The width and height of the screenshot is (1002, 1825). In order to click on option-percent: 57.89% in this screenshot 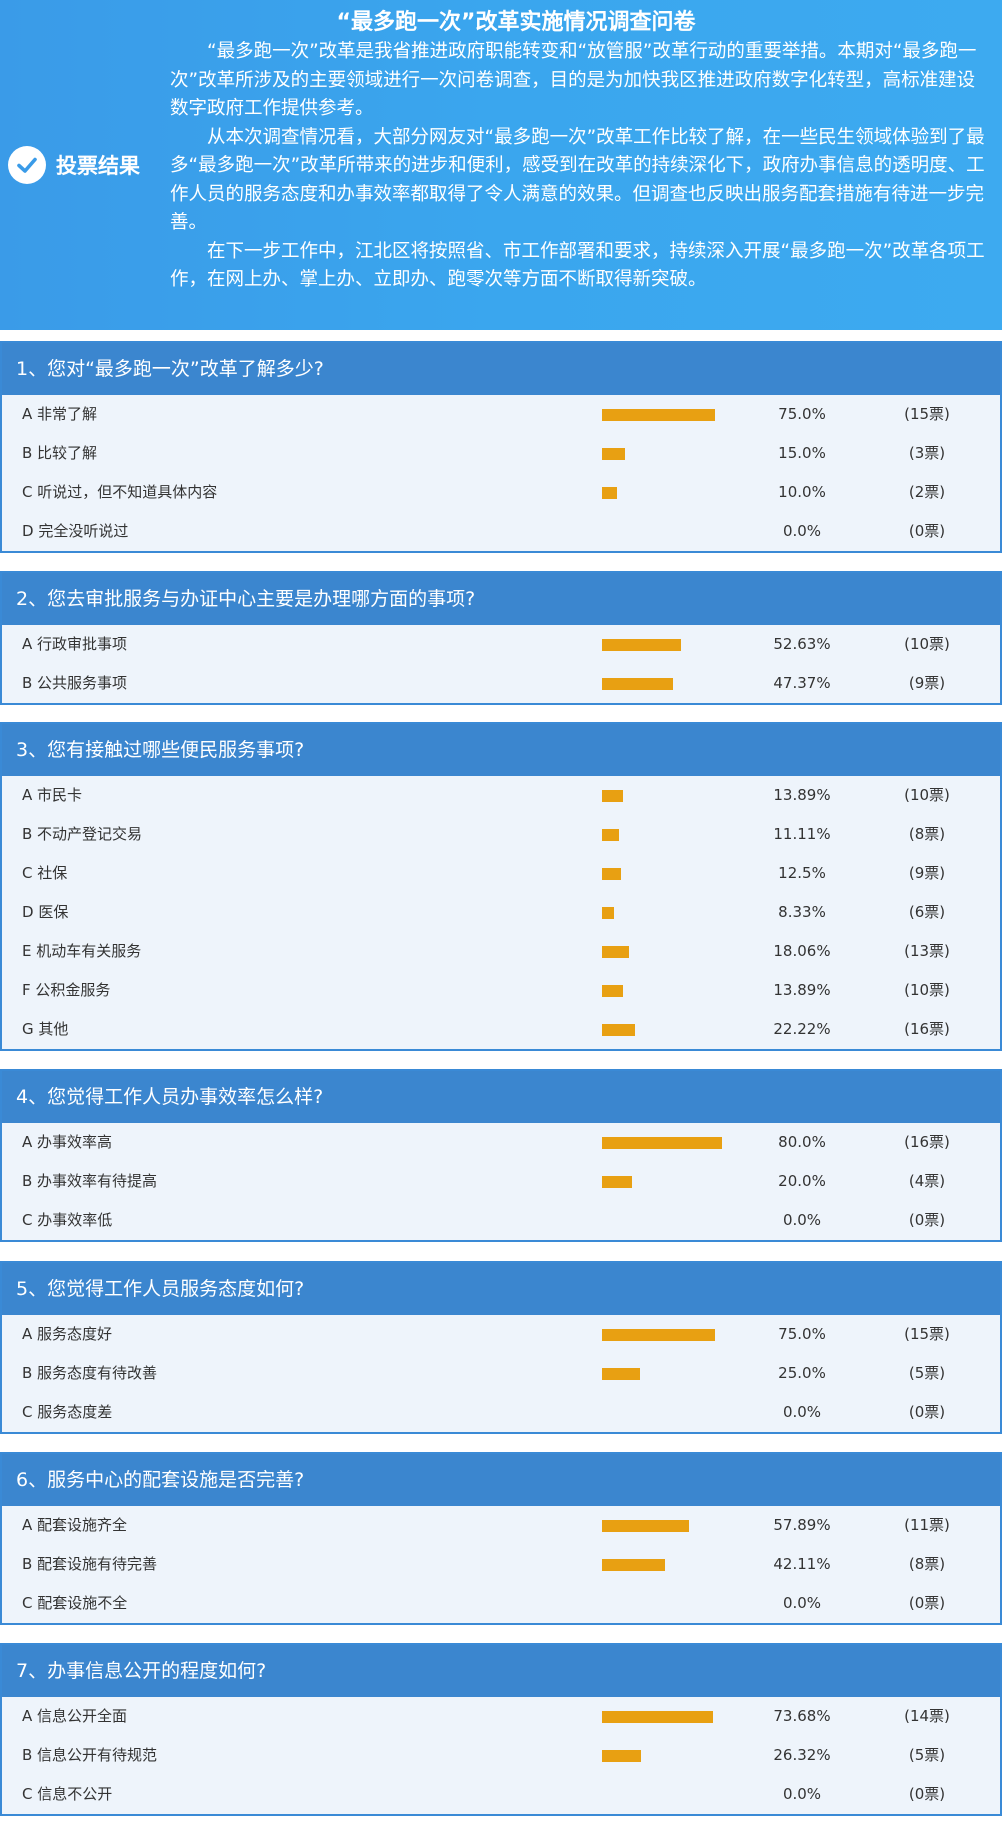, I will do `click(802, 1525)`.